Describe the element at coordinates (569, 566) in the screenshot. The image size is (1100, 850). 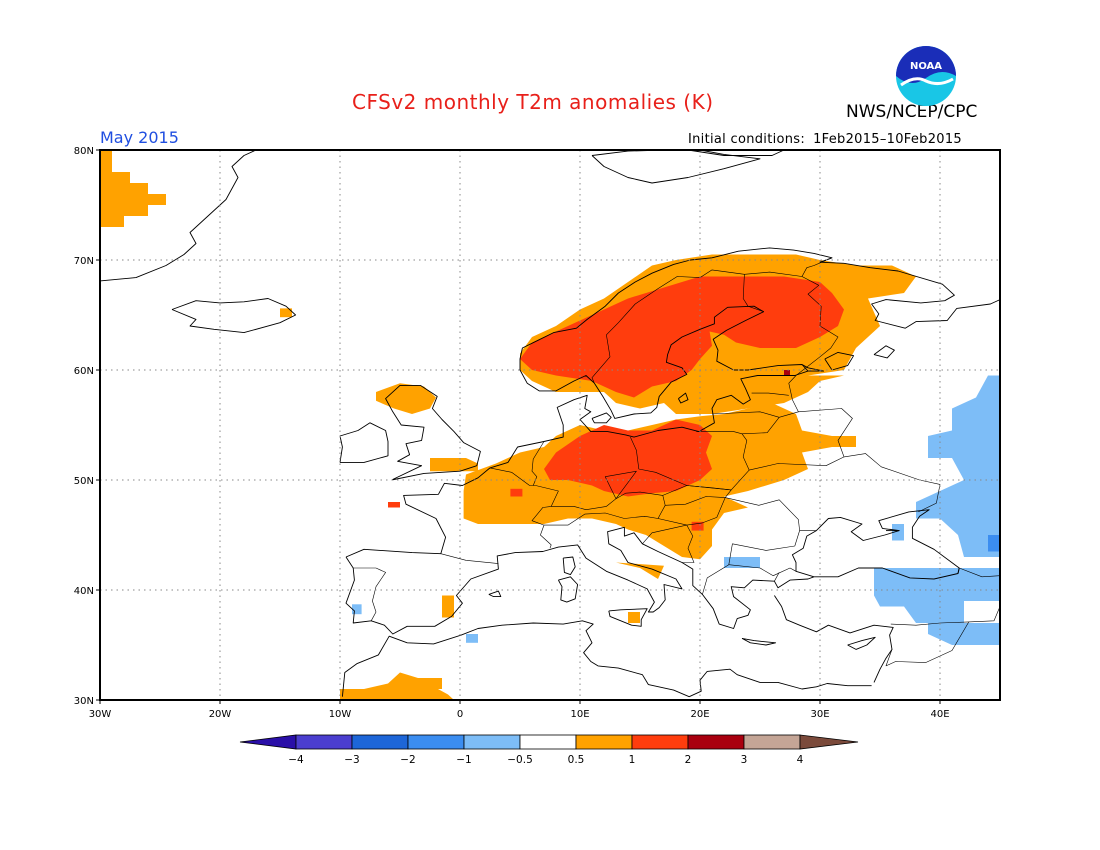
I see `coast-corsica` at that location.